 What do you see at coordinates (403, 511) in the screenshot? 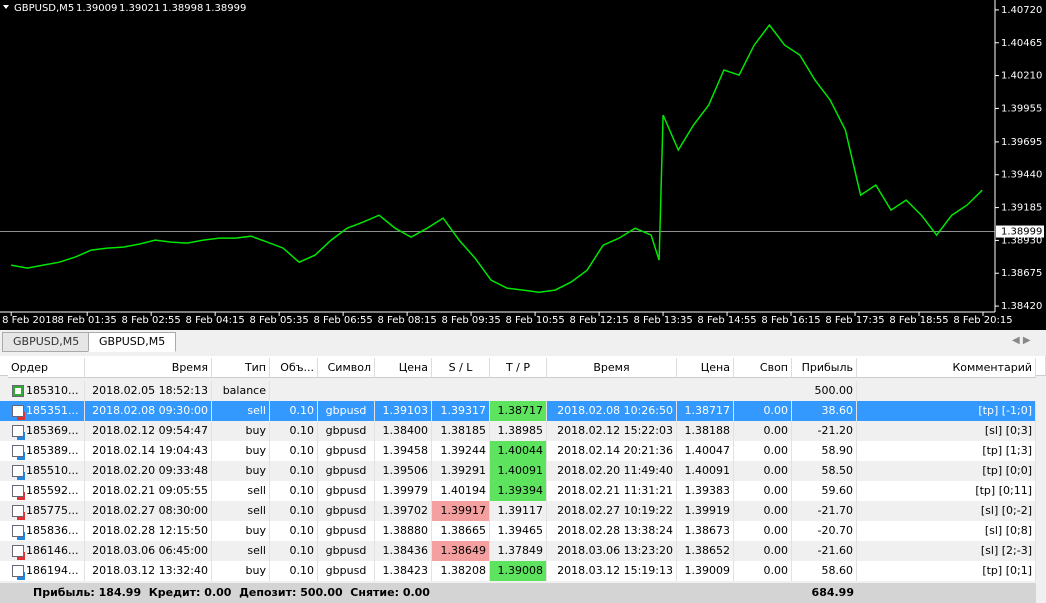
I see `table-cell: 1.39702` at bounding box center [403, 511].